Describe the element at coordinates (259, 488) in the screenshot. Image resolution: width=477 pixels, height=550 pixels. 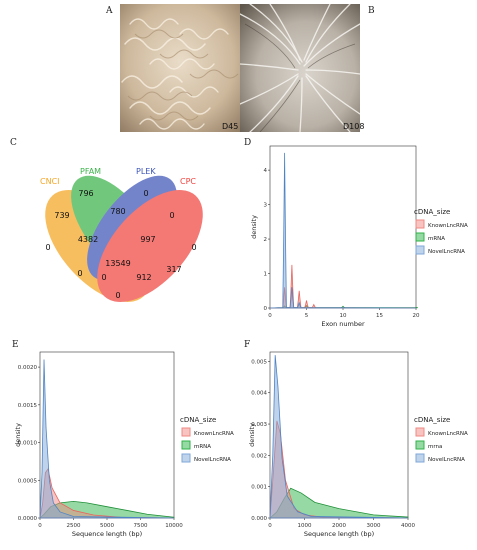
I see `y-tick-label: 0.001` at that location.